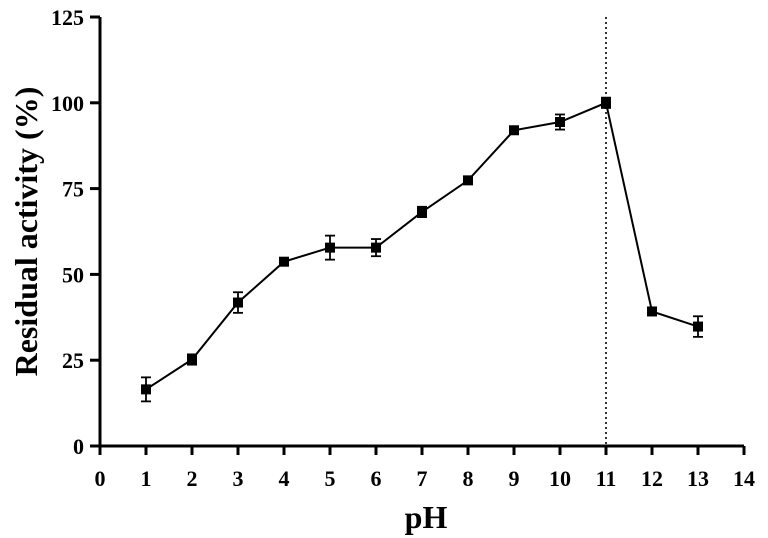  I want to click on x-tick-label: 9, so click(514, 478).